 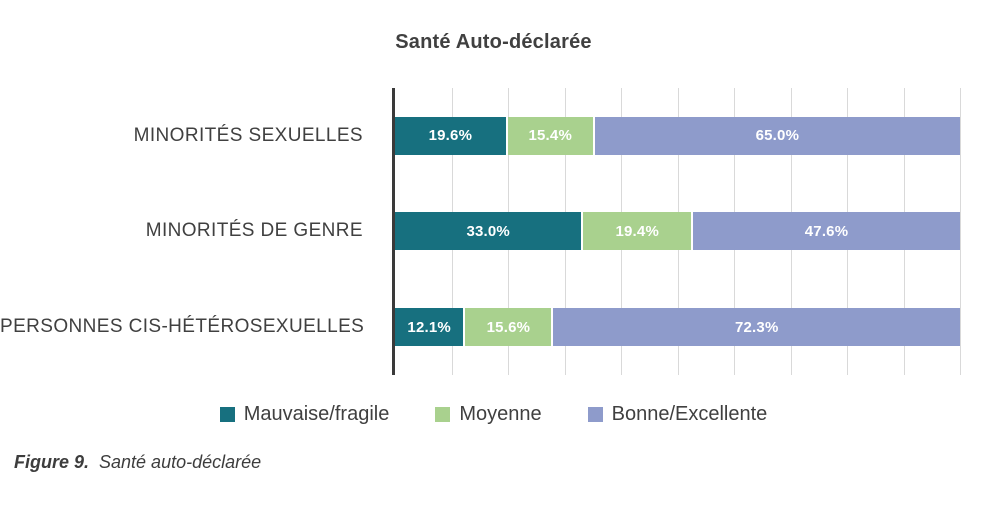 I want to click on category-label: MINORITÉS DE GENRE, so click(x=254, y=231).